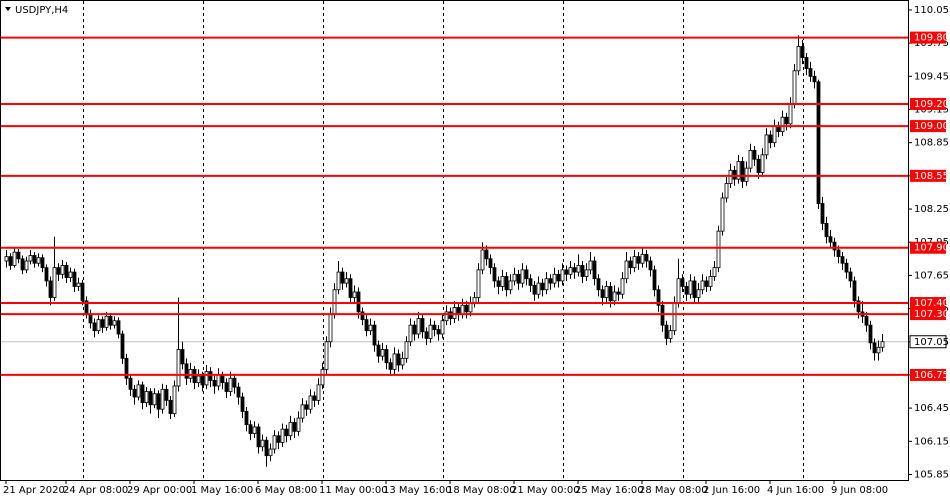 This screenshot has height=500, width=950. Describe the element at coordinates (931, 408) in the screenshot. I see `y-tick-label: 106.45` at that location.